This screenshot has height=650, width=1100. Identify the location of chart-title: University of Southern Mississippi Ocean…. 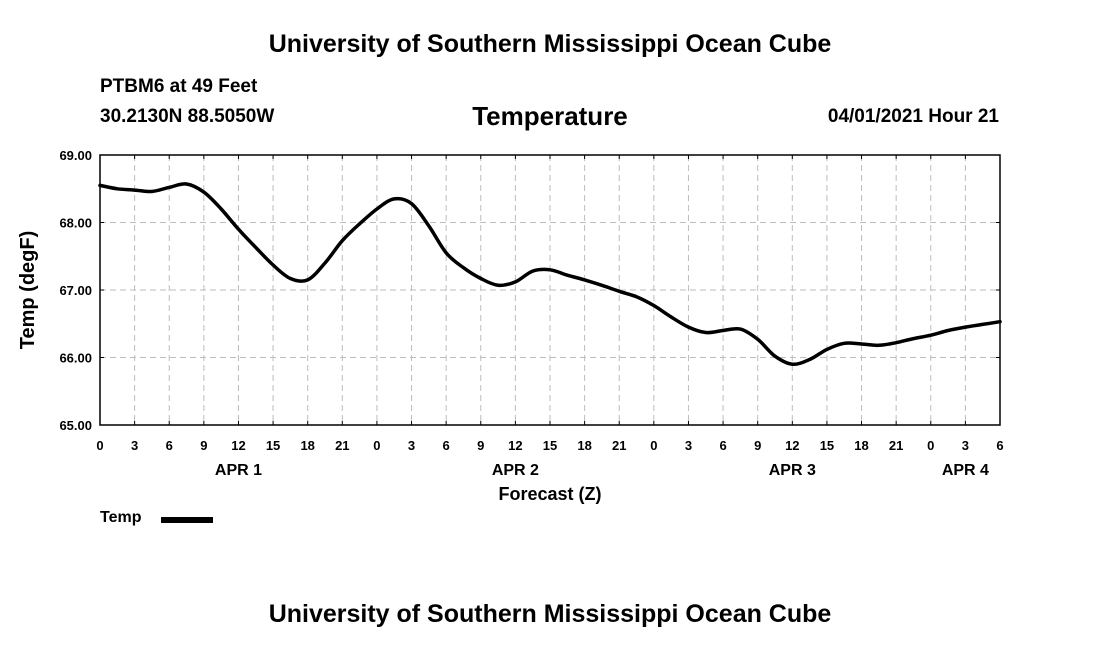
(550, 44).